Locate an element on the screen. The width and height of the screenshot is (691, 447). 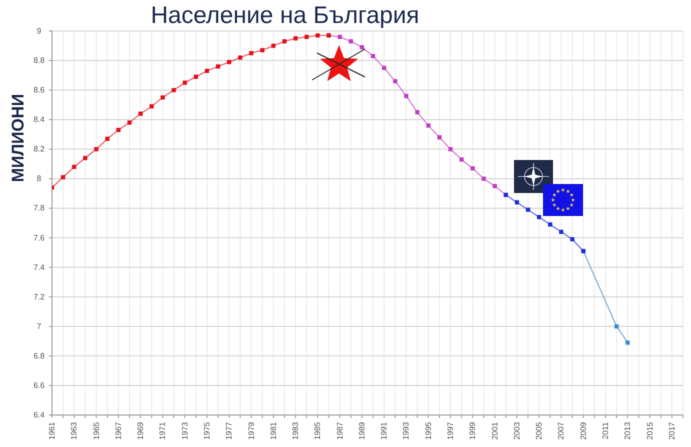
x-tick-label: 2001 is located at coordinates (495, 430).